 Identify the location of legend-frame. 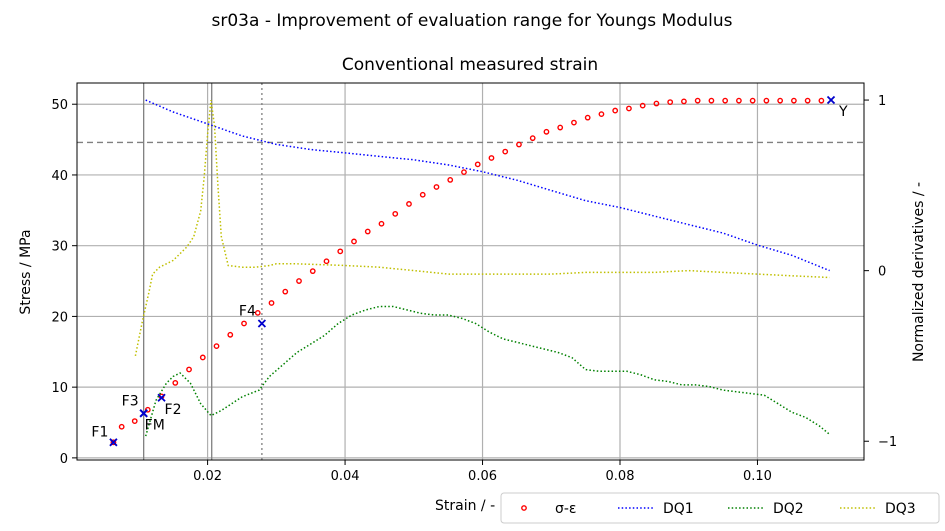
(720, 508).